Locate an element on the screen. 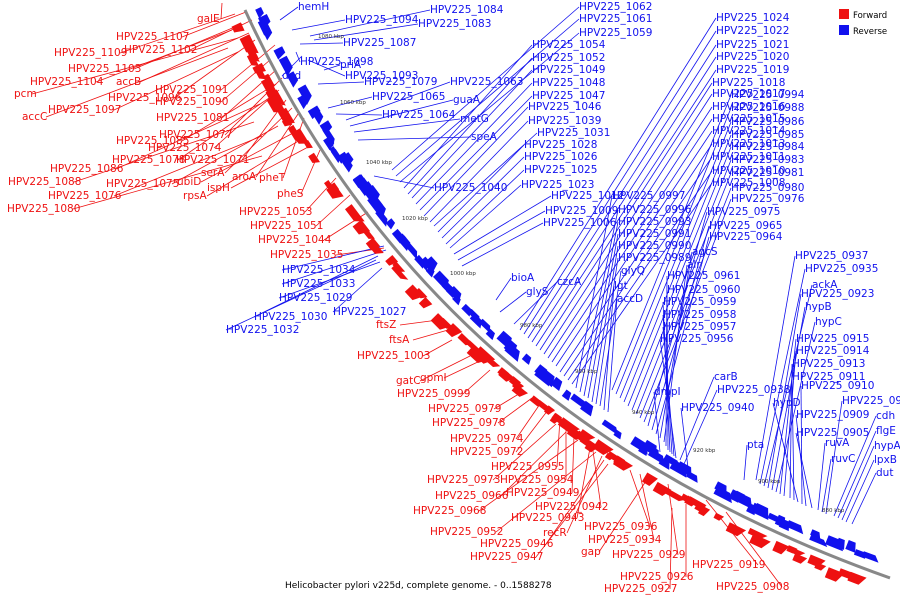 The image size is (900, 600). gene-label-hpv225-1071: HPV225_1071 is located at coordinates (212, 160).